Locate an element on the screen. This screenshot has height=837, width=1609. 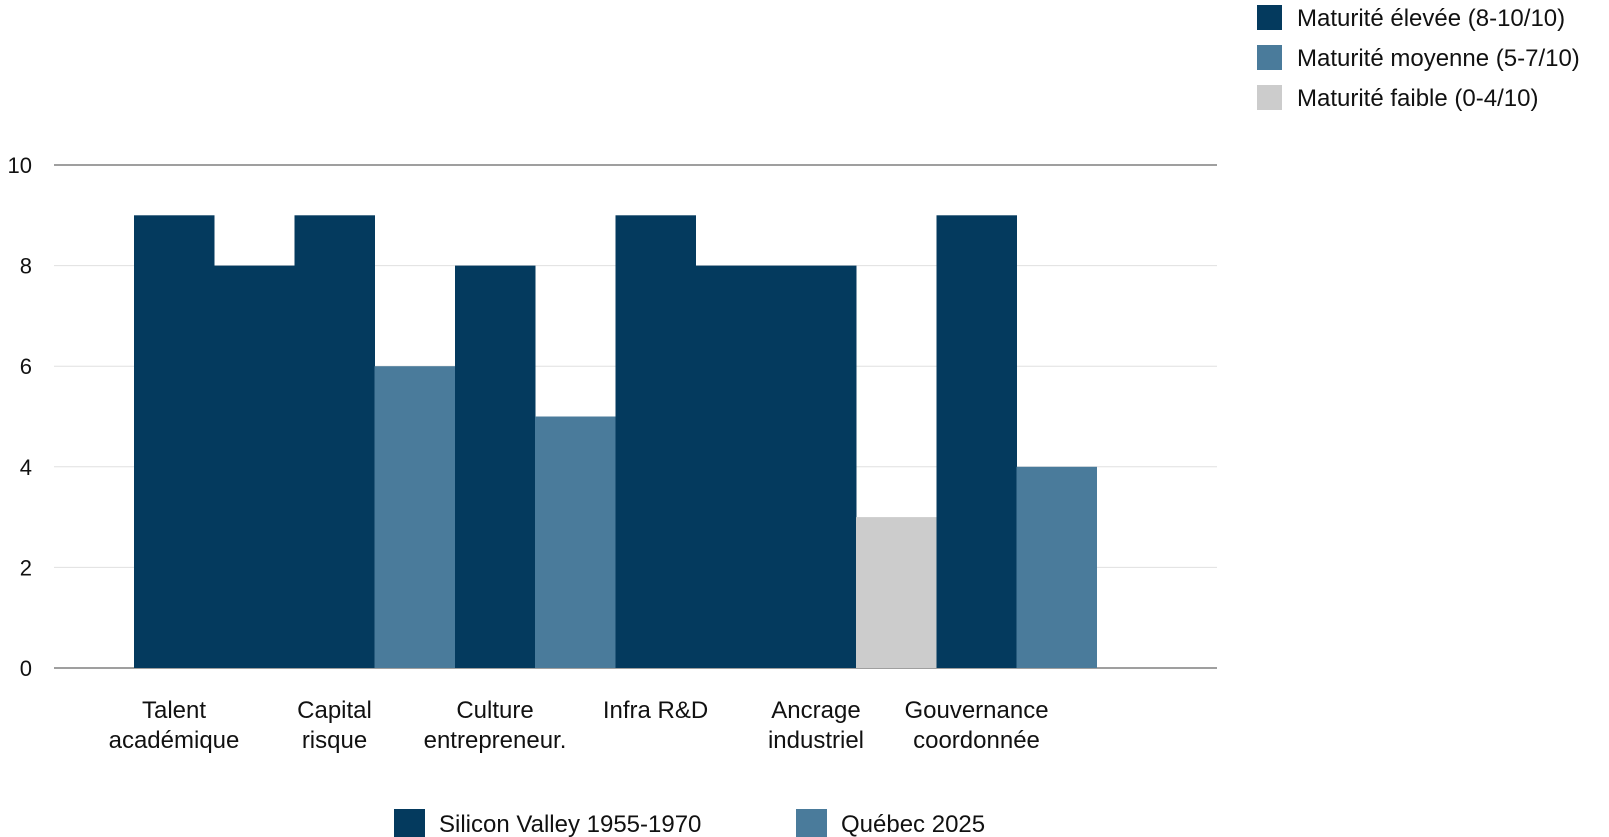
y-tick-label: 8 is located at coordinates (26, 266).